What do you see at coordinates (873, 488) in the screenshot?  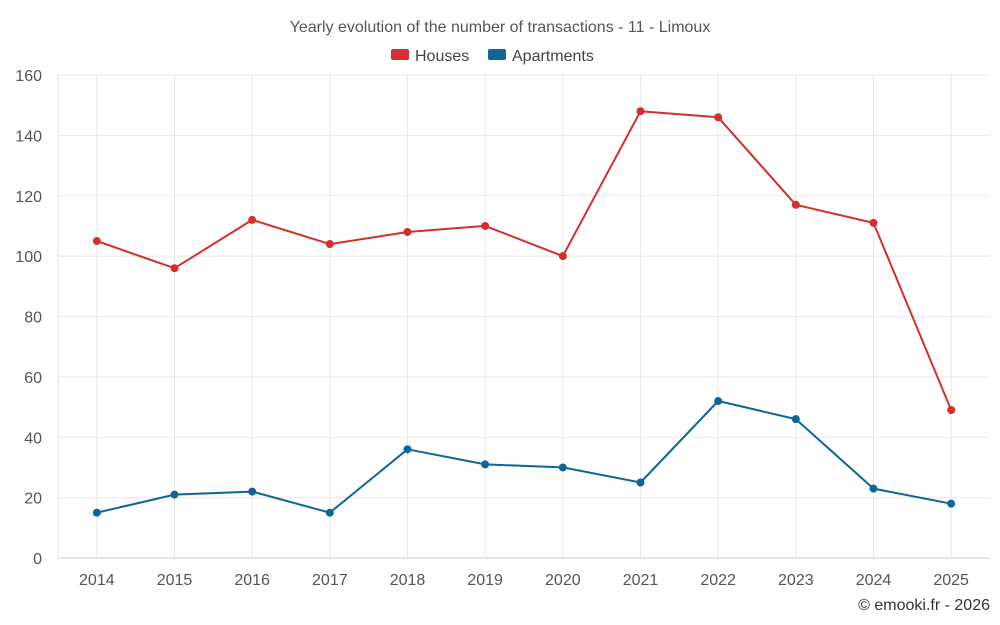 I see `data-point-apartments-2024` at bounding box center [873, 488].